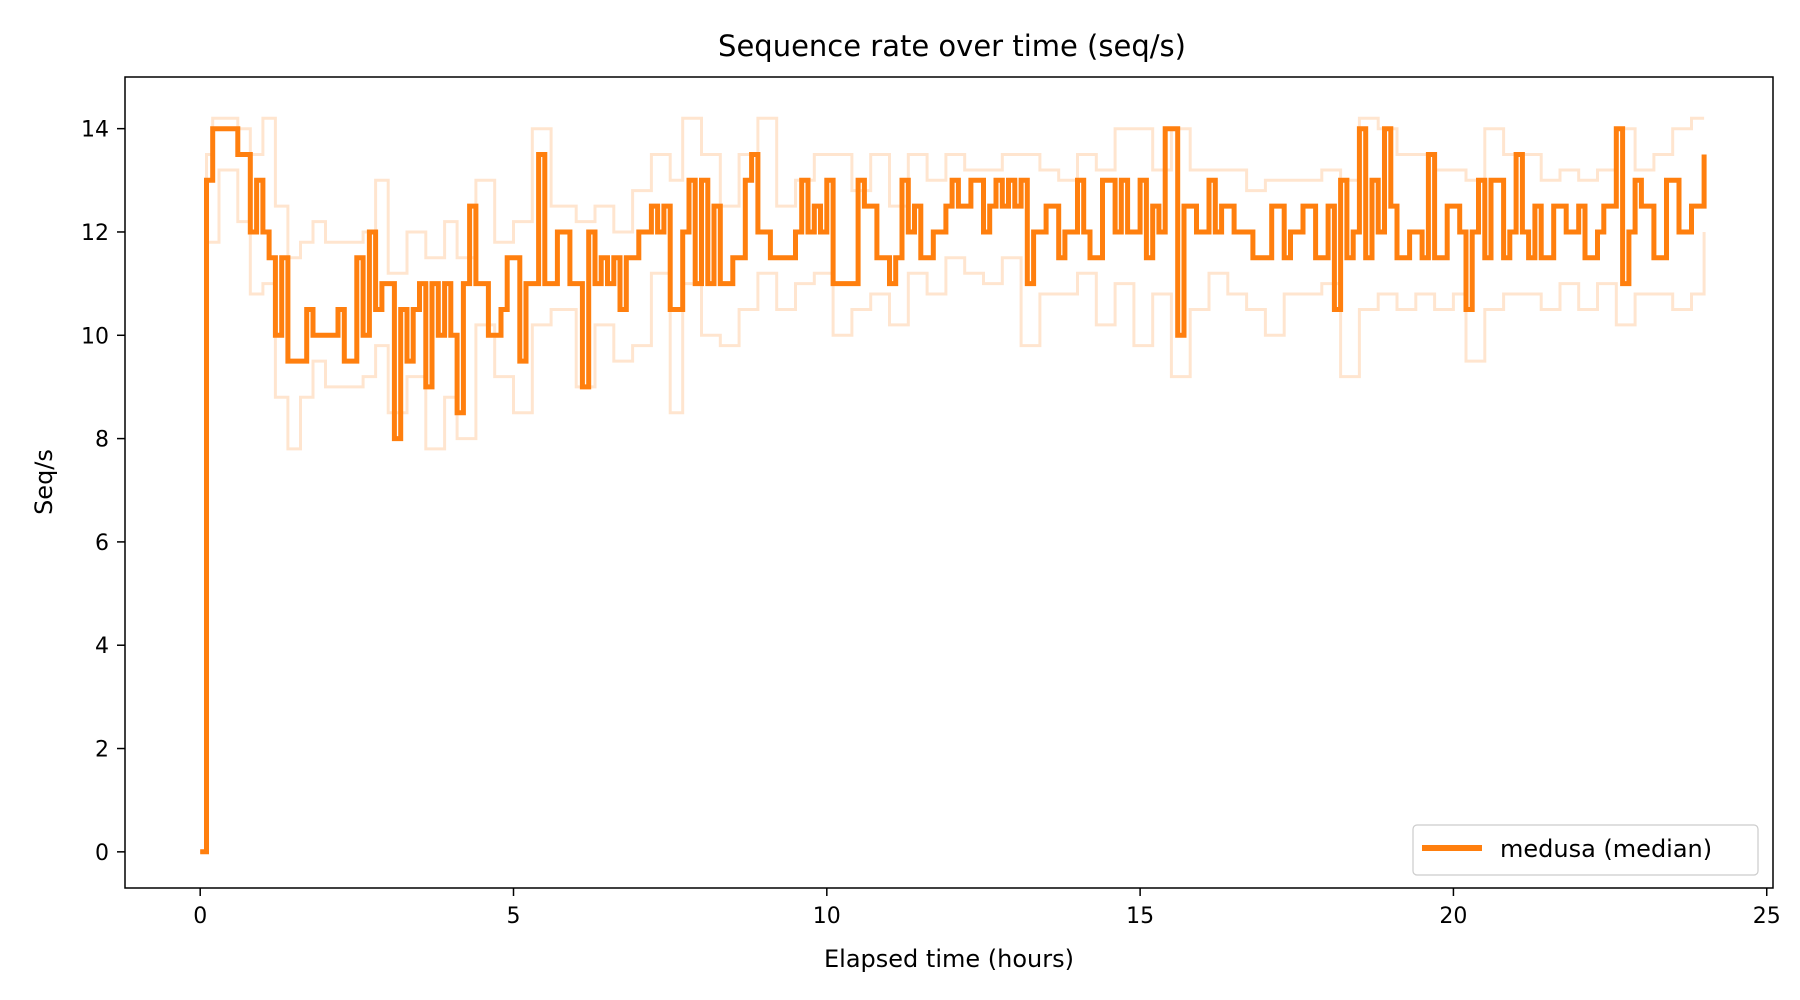 This screenshot has height=1000, width=1800. I want to click on x-tick-label: 25, so click(1767, 916).